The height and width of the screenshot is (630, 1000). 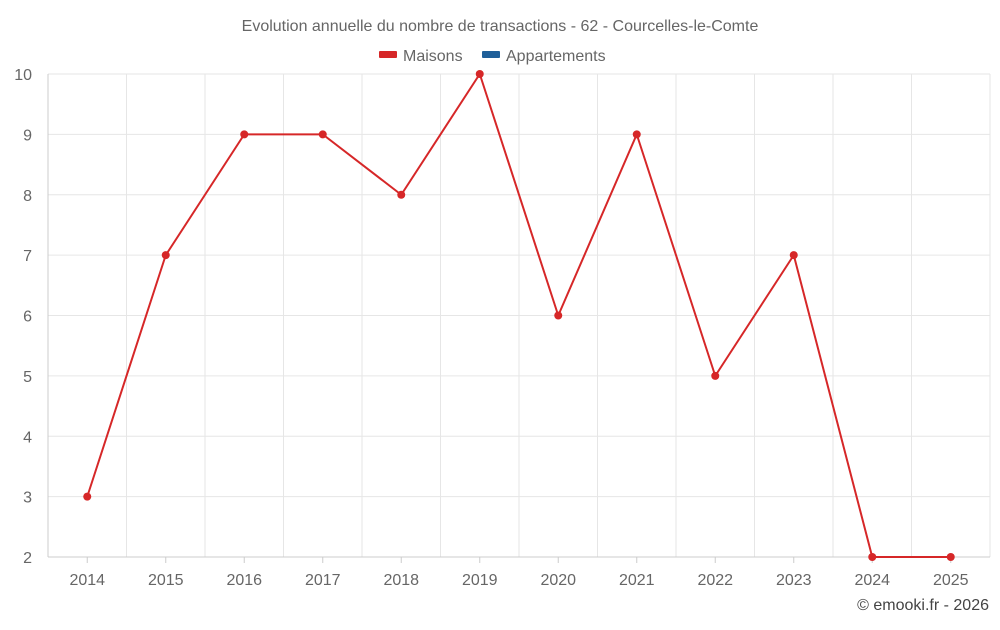 I want to click on x-tick-label: 2017, so click(x=323, y=580).